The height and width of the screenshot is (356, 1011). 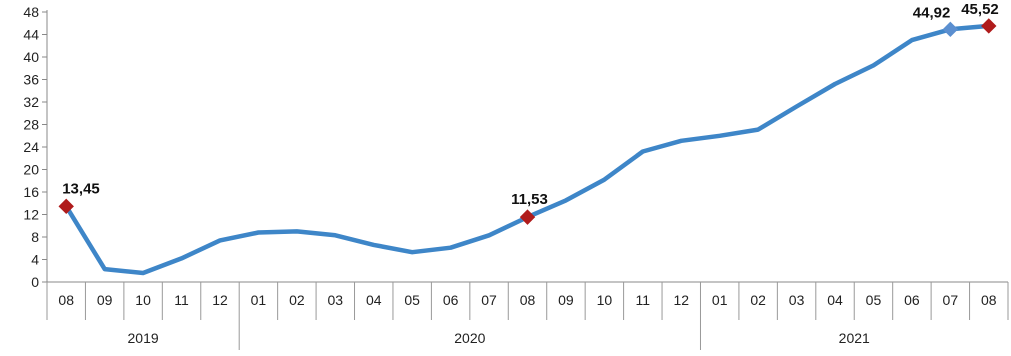 What do you see at coordinates (31, 192) in the screenshot?
I see `y-tick-label: 16` at bounding box center [31, 192].